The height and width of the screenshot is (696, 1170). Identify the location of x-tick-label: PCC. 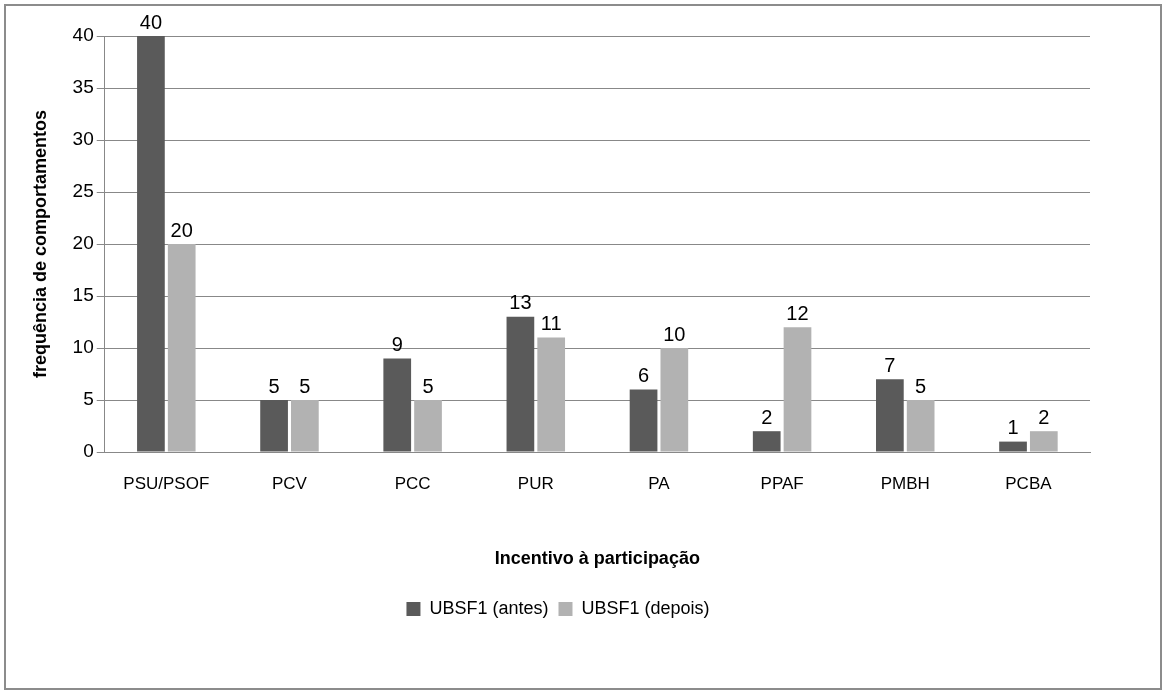
(412, 483).